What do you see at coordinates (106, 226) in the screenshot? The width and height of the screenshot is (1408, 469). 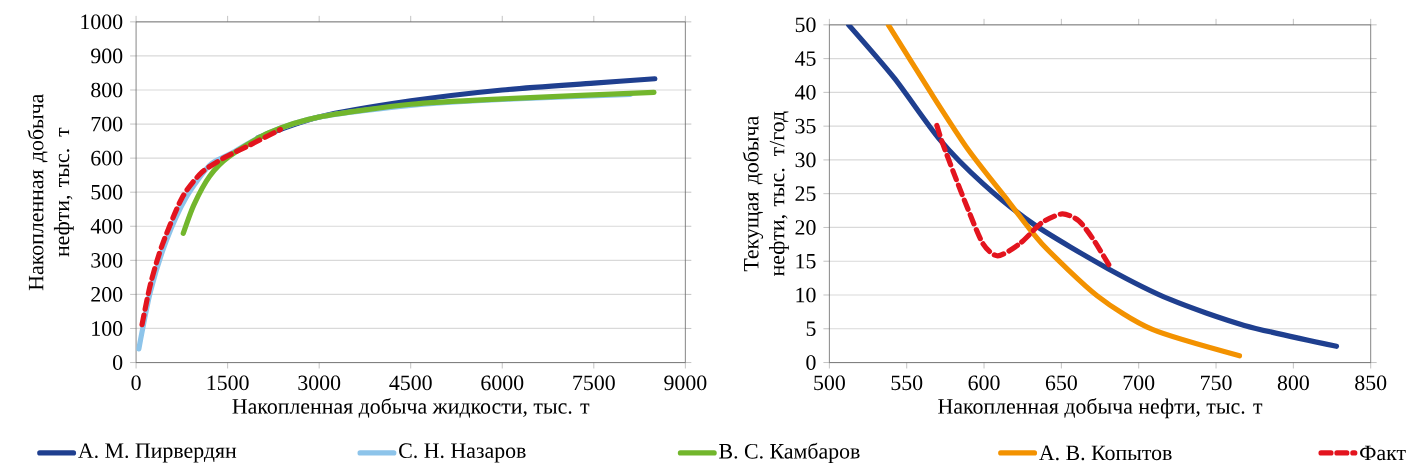 I see `y-tick-label: 400` at bounding box center [106, 226].